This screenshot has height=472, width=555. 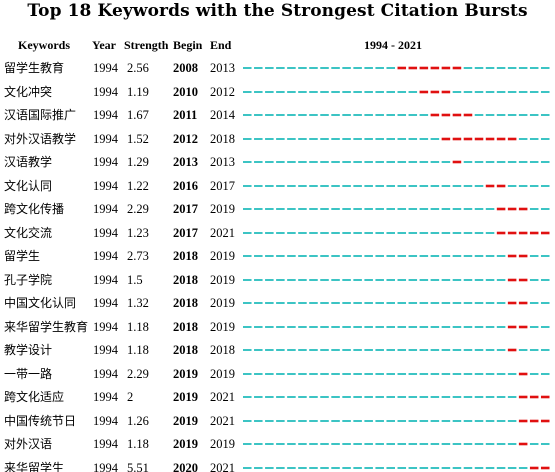 What do you see at coordinates (277, 163) in the screenshot?
I see `table-row: 汉语教学 1994 1.29 2013 2013` at bounding box center [277, 163].